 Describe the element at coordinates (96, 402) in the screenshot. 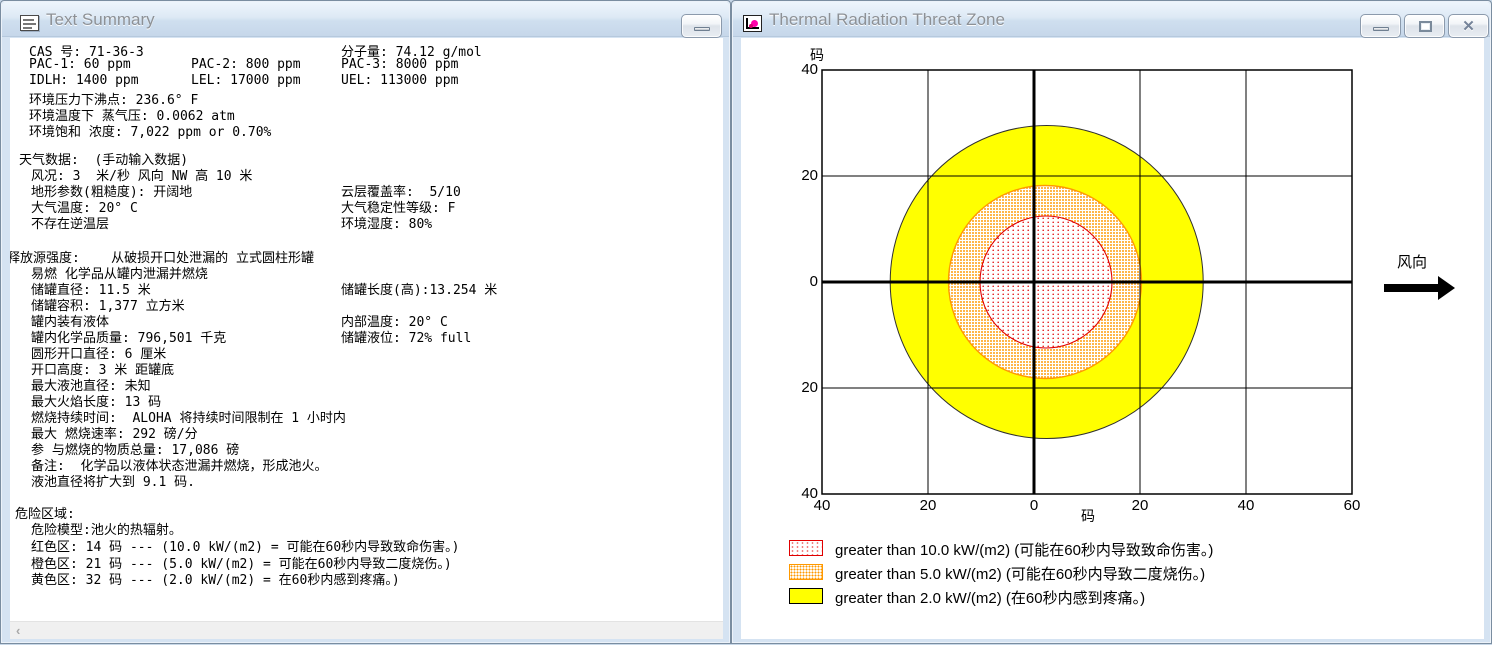

I see `text-segment: 最大火焰长度: 13 码` at that location.